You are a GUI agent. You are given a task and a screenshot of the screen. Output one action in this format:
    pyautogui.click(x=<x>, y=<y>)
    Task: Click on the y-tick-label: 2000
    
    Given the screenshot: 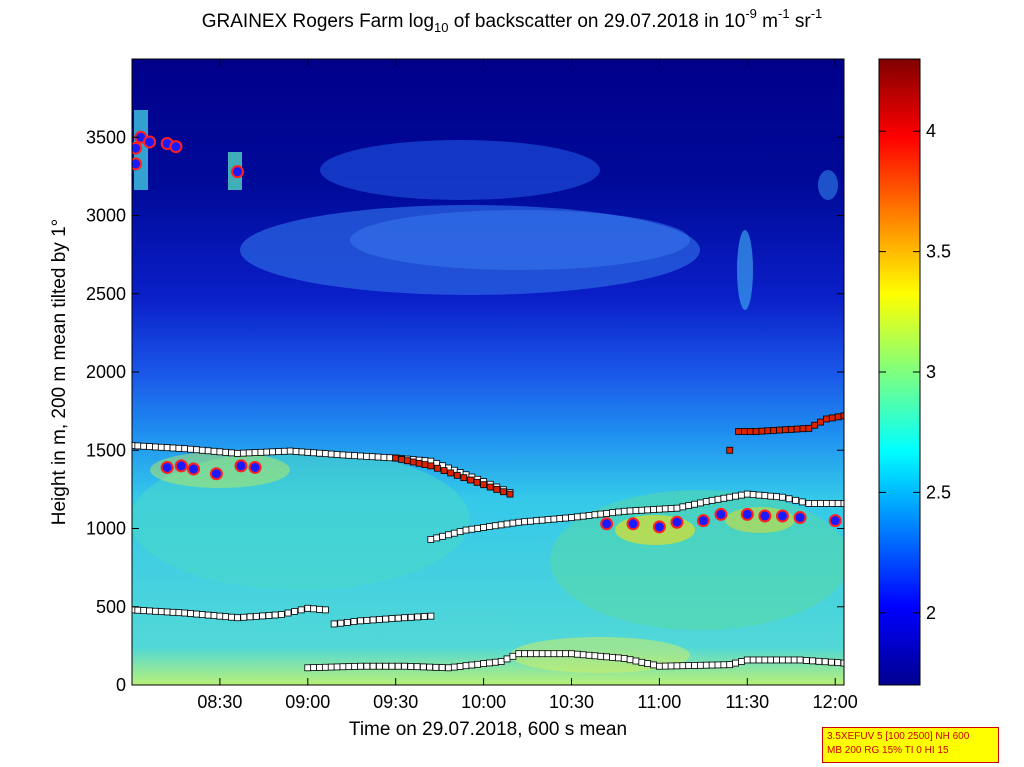 What is the action you would take?
    pyautogui.click(x=106, y=372)
    